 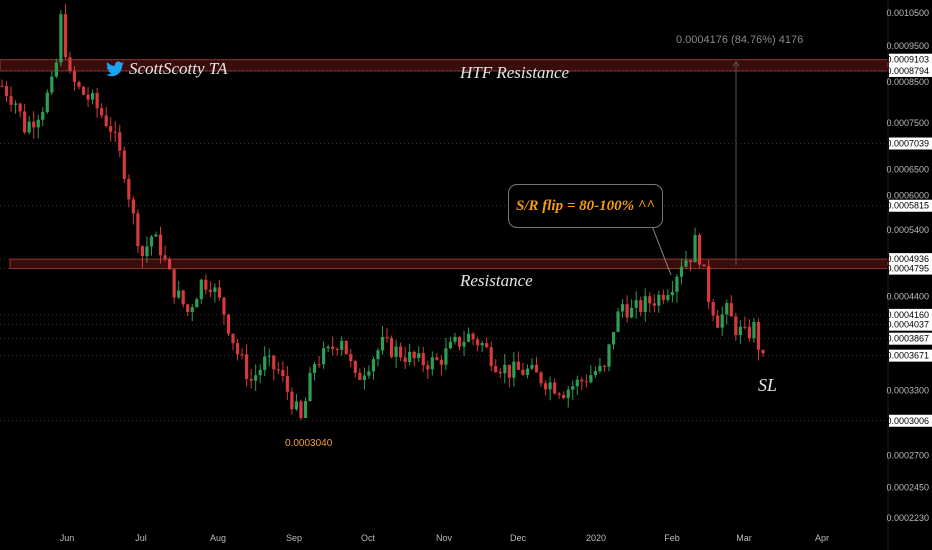 I want to click on x-tick-label: Dec, so click(x=518, y=538).